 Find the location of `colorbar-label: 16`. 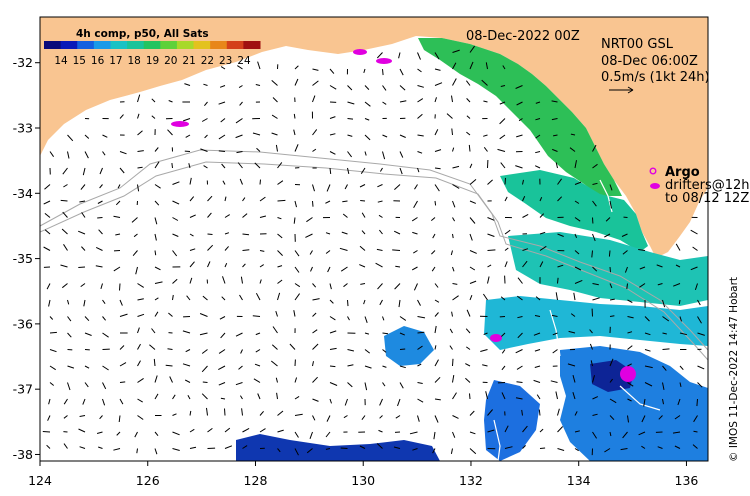

colorbar-label: 16 is located at coordinates (98, 61).